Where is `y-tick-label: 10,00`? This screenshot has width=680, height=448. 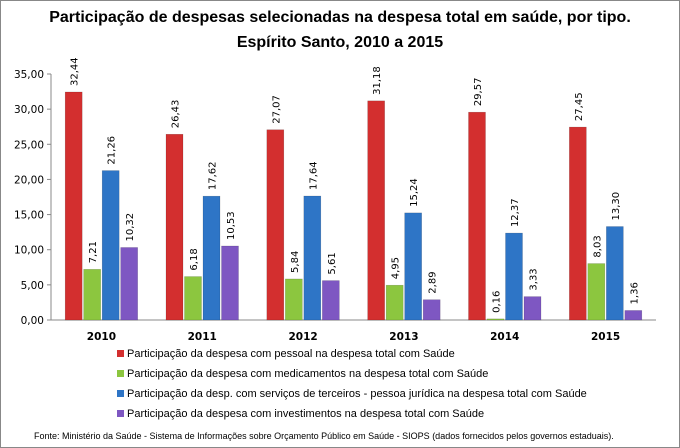 y-tick-label: 10,00 is located at coordinates (29, 251).